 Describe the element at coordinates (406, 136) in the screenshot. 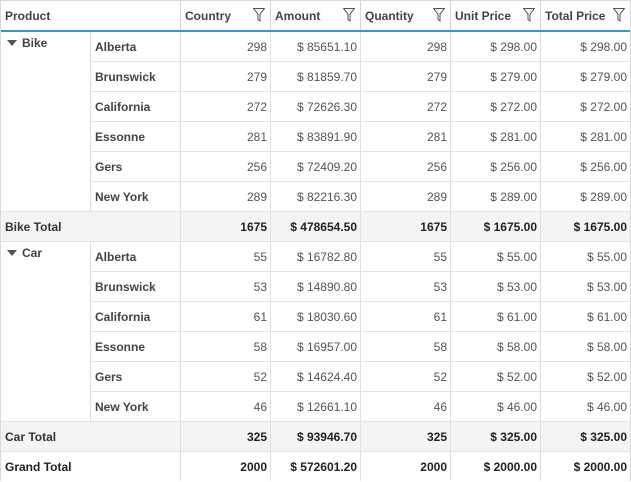

I see `cell-quantity: 281` at that location.